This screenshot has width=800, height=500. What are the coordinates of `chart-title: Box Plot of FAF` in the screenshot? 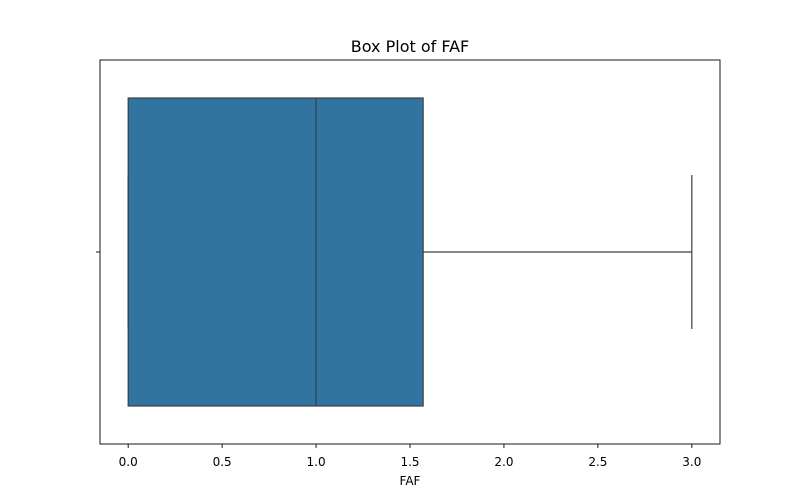 It's located at (410, 46).